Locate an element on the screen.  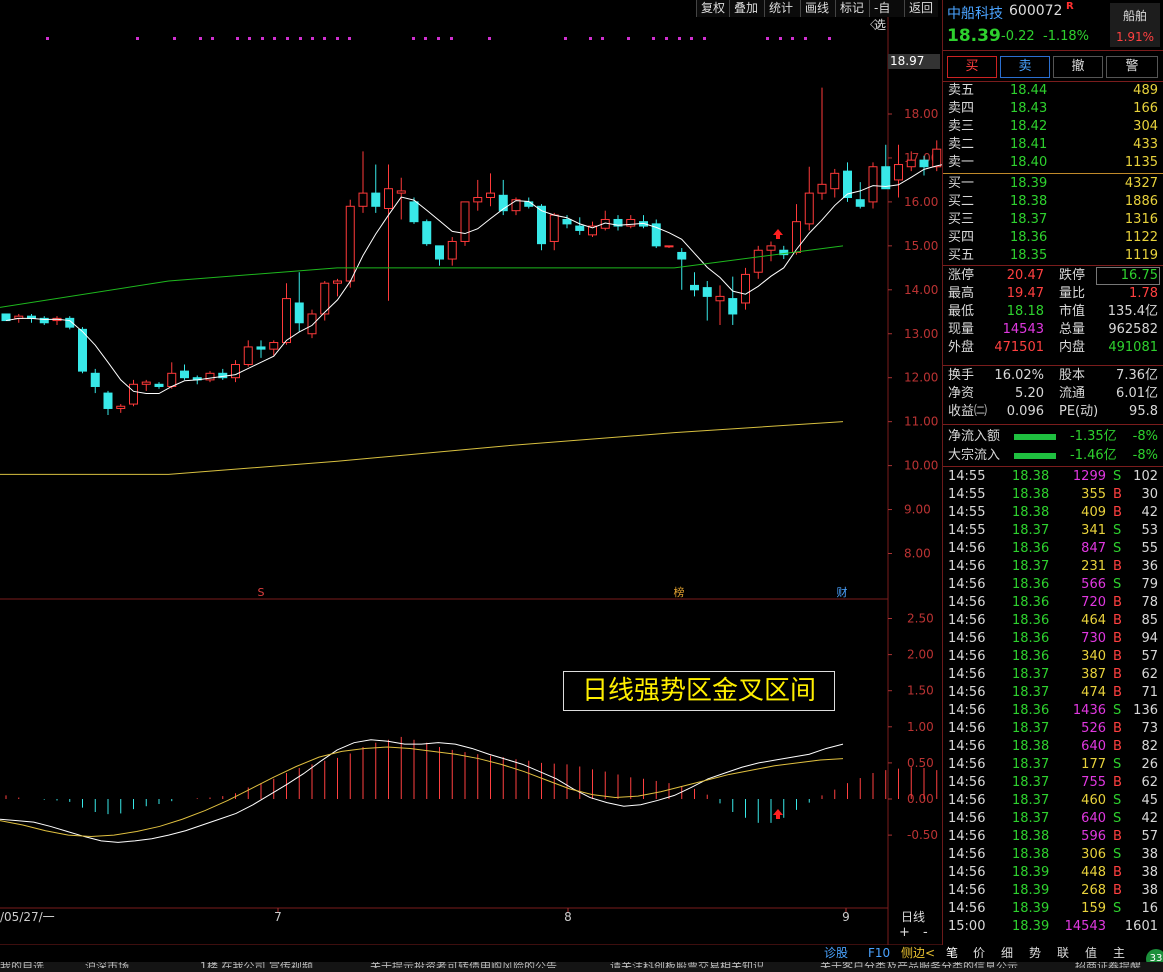
toolbar-item: 返回 is located at coordinates (921, 8).